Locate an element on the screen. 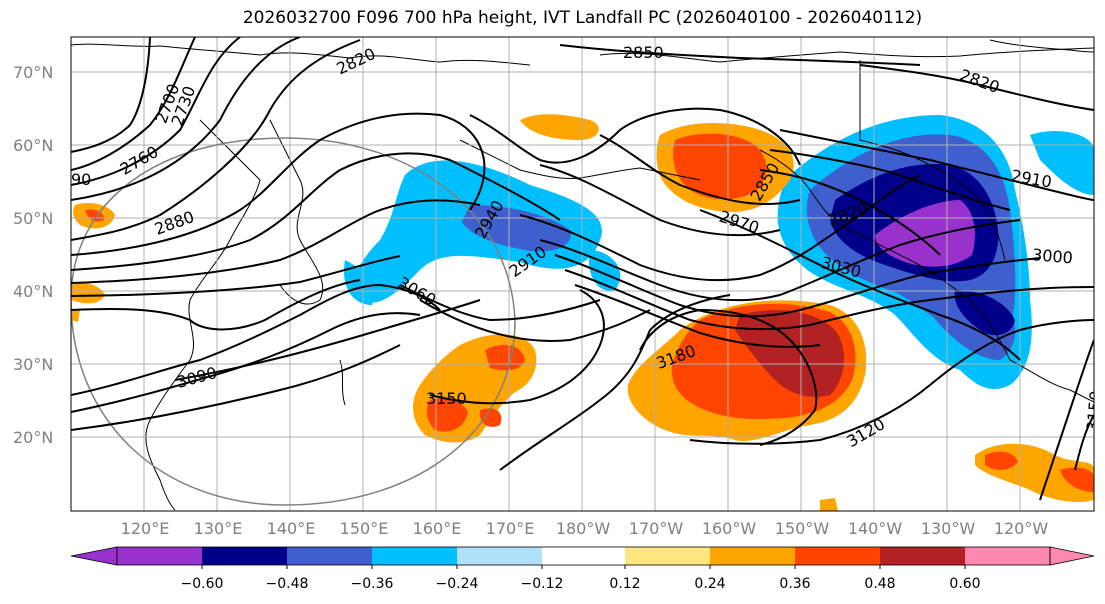  lon-tick-label: 140°E is located at coordinates (291, 528).